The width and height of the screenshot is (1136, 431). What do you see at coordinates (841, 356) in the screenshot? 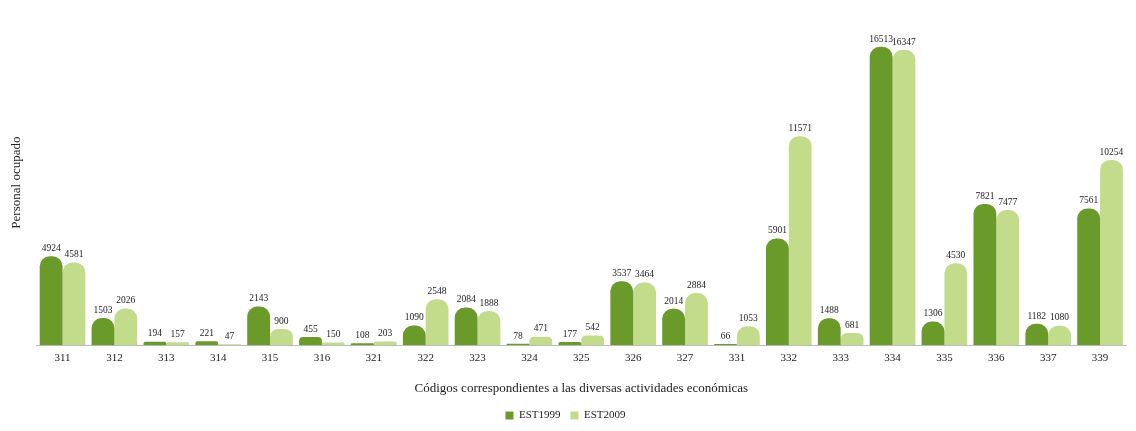
I see `x-tick-label: 333` at bounding box center [841, 356].